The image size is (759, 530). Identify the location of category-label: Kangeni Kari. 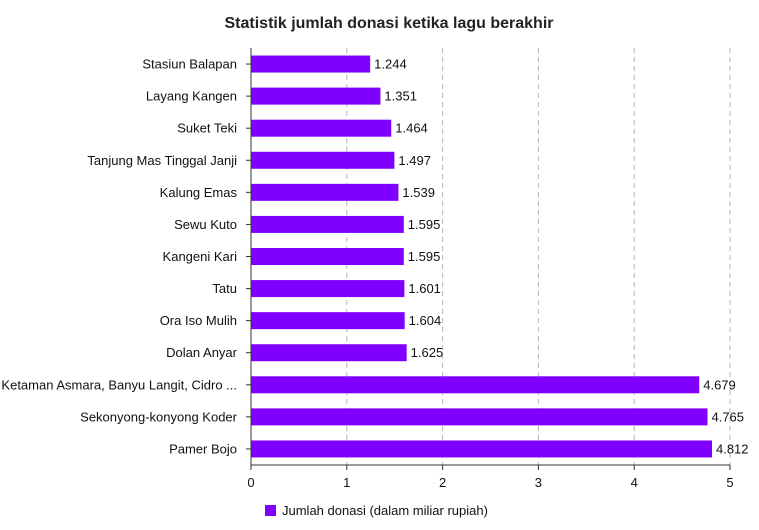
(200, 256).